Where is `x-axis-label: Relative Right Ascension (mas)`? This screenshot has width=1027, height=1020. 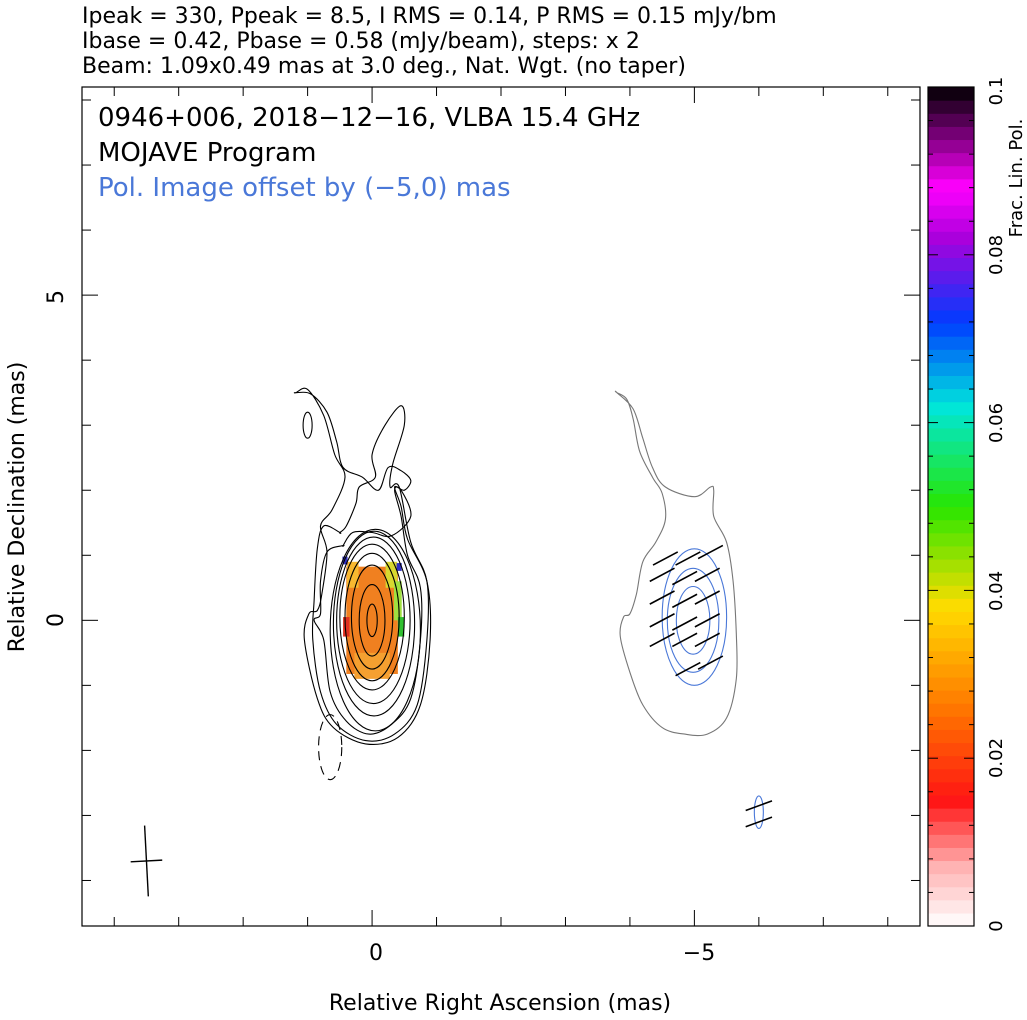 x-axis-label: Relative Right Ascension (mas) is located at coordinates (500, 1003).